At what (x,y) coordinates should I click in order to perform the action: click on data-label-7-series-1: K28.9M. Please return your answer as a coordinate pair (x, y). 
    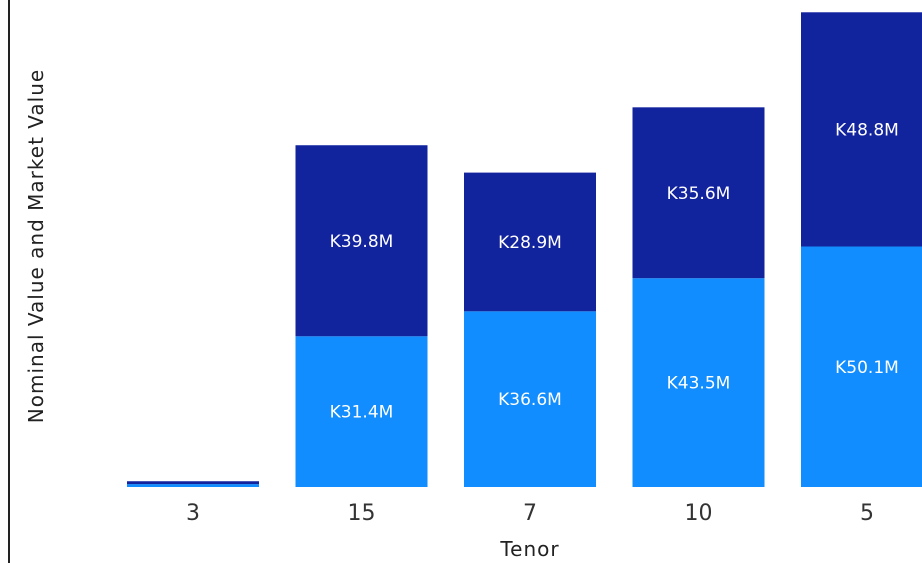
    Looking at the image, I should click on (530, 243).